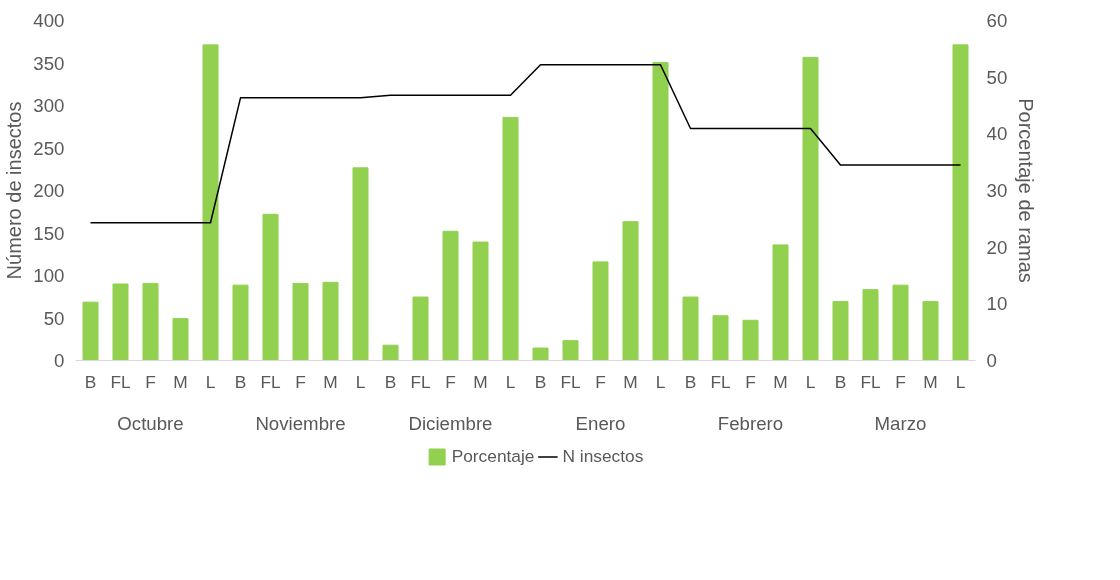  I want to click on text: Noviembre, so click(300, 423).